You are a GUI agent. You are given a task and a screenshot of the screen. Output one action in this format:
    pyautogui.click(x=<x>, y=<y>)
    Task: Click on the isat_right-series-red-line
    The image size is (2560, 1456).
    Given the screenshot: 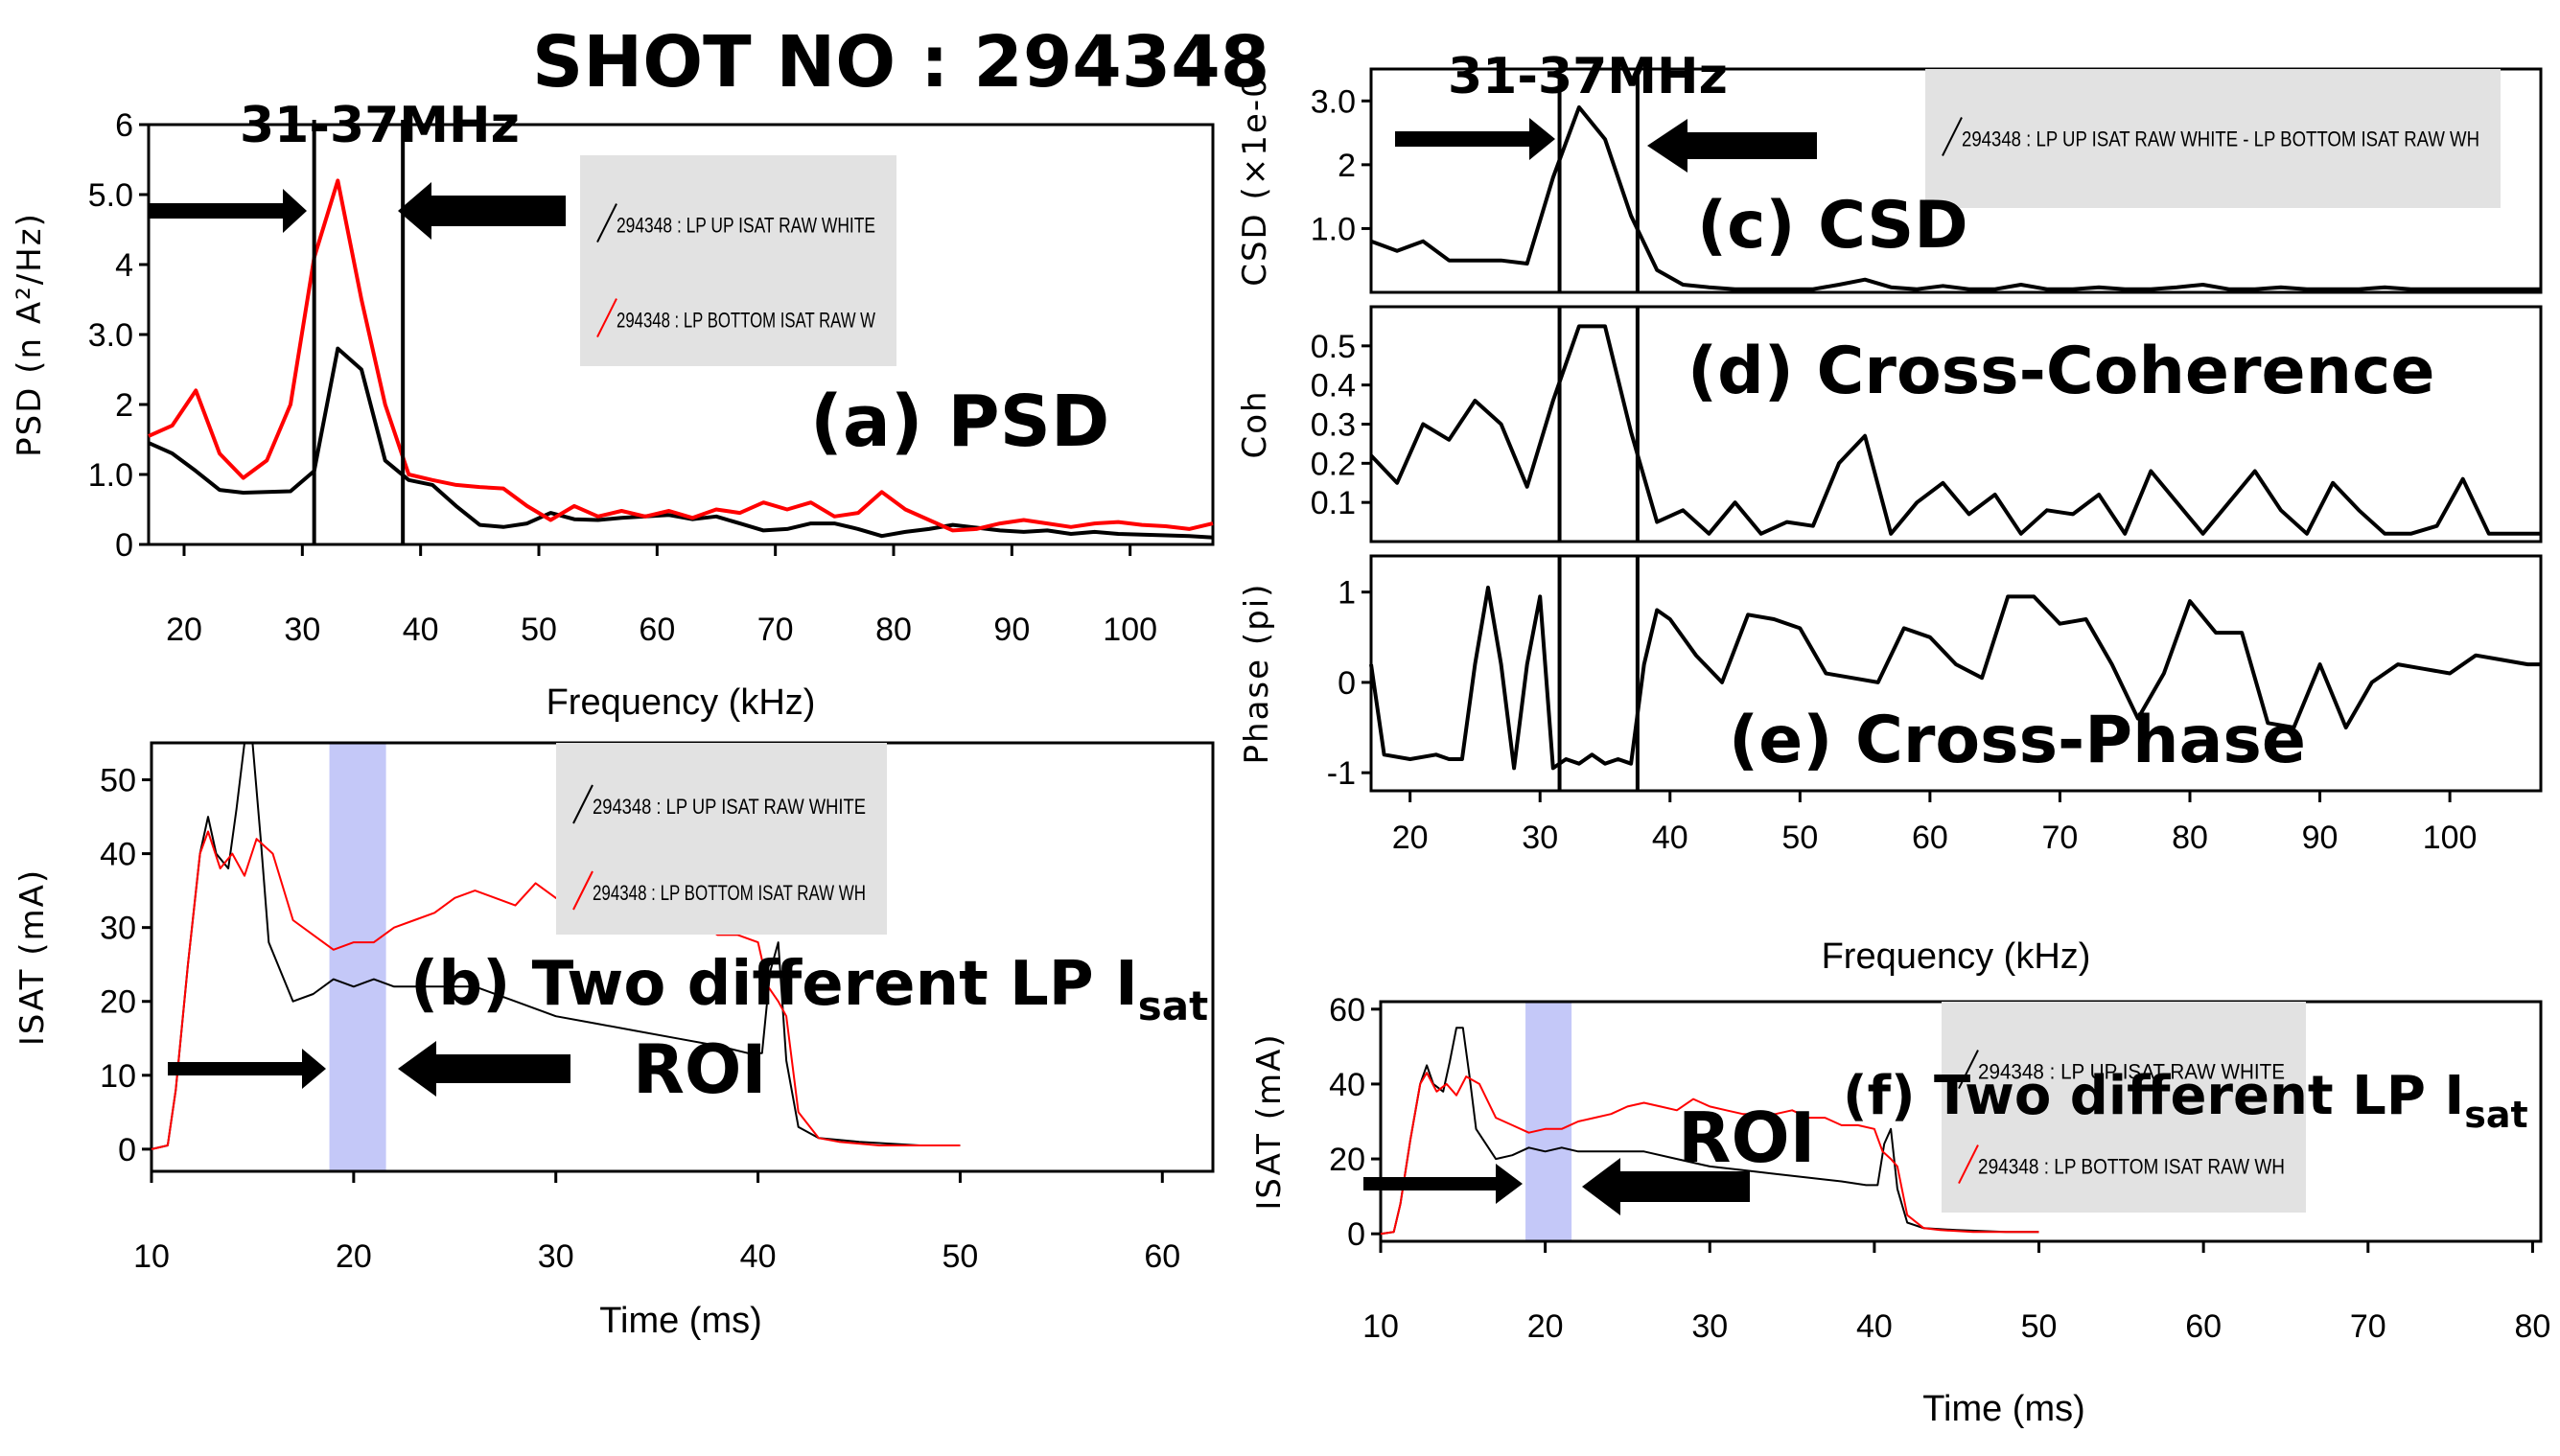 What is the action you would take?
    pyautogui.click(x=1709, y=1154)
    